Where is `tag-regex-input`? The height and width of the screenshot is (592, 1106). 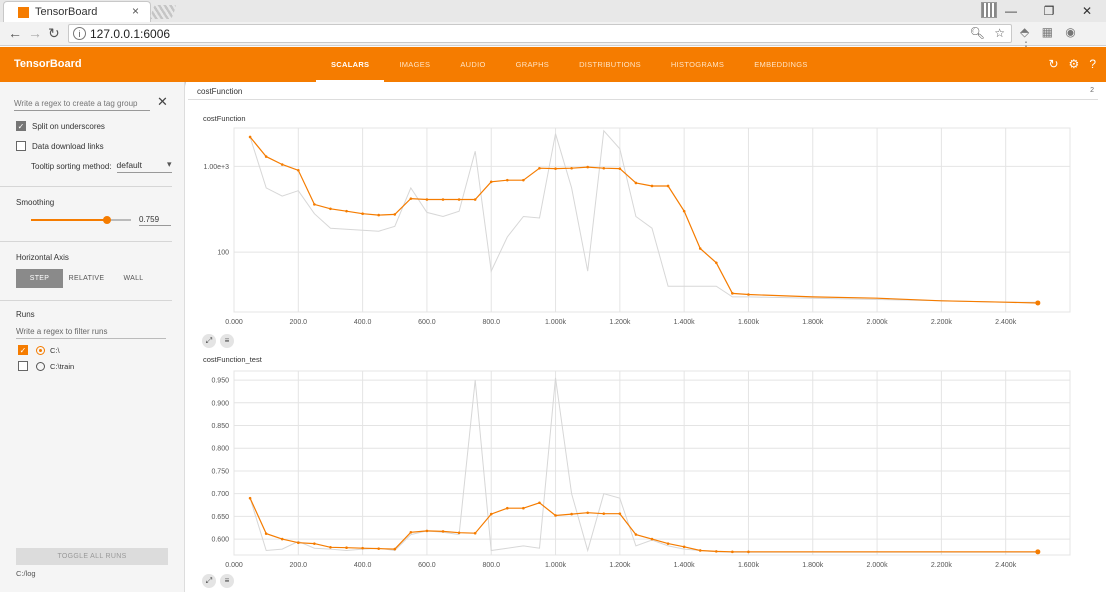 tag-regex-input is located at coordinates (82, 104).